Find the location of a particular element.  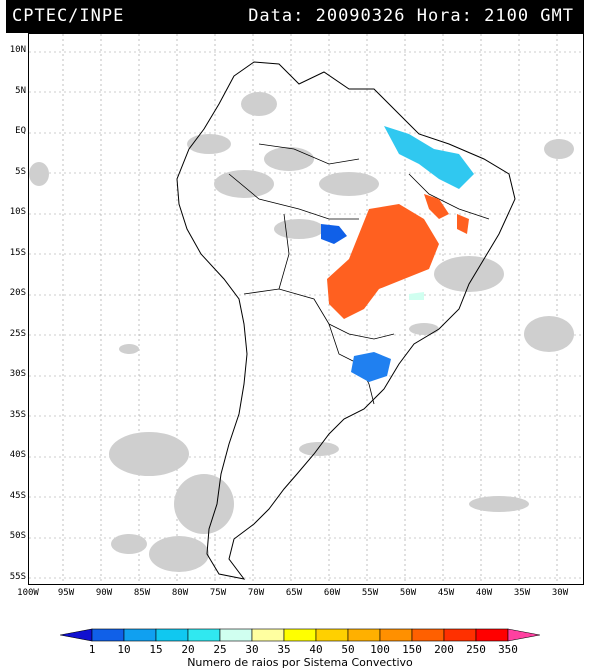

color-bar-label: 350 is located at coordinates (508, 649).